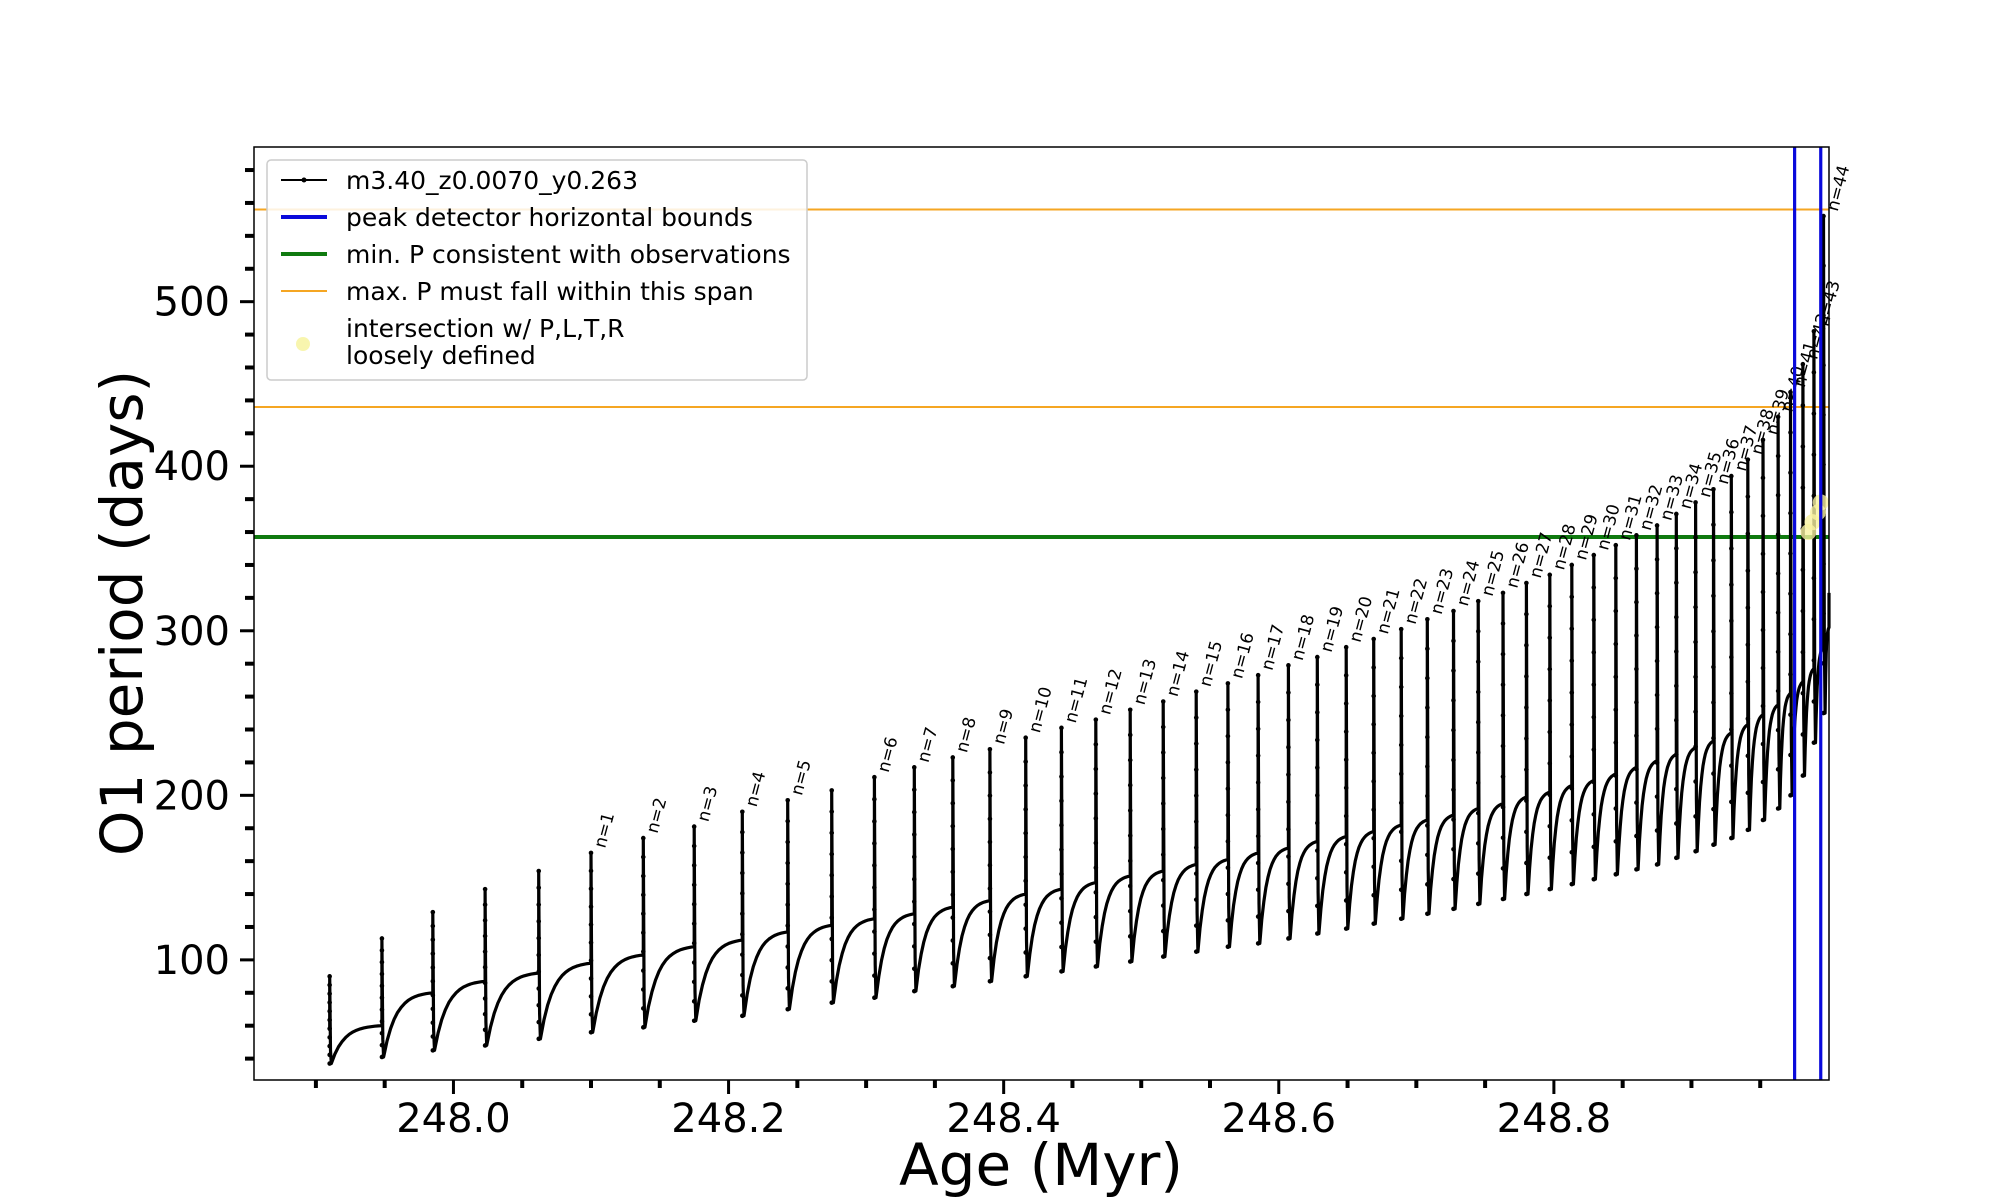 The width and height of the screenshot is (2000, 1200). Describe the element at coordinates (192, 632) in the screenshot. I see `y-tick-label: 300` at that location.